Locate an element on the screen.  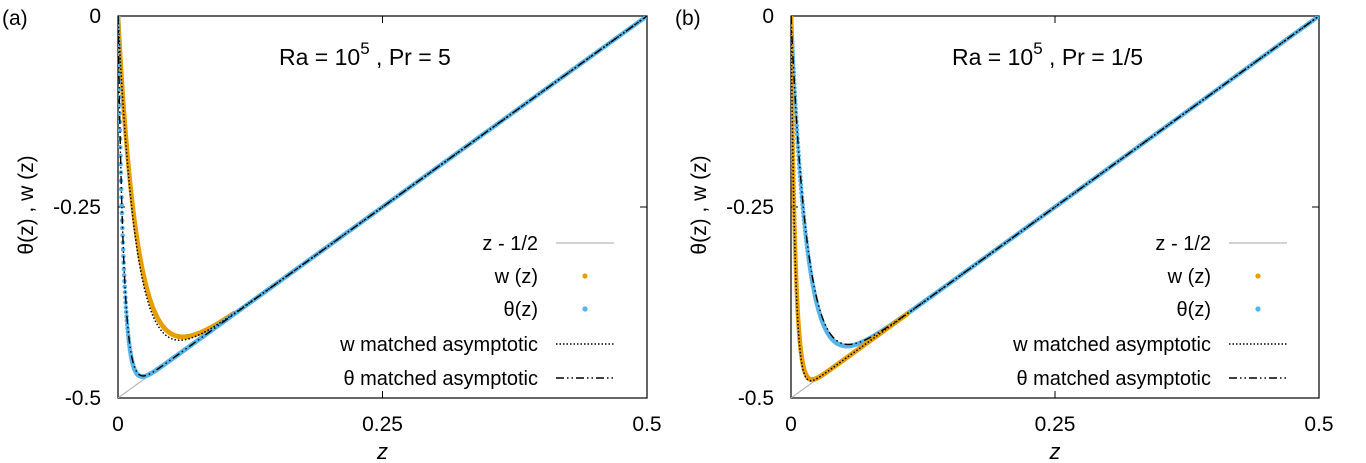
parameter-annotation: Ra = 105 , Pr = 1/5 is located at coordinates (1047, 54).